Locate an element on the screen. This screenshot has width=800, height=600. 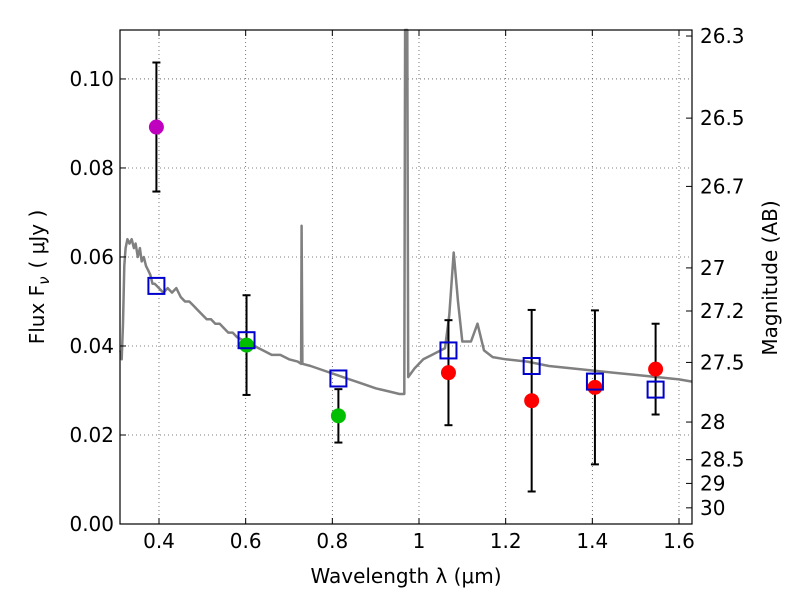
mag-tick-label: 28 is located at coordinates (712, 422).